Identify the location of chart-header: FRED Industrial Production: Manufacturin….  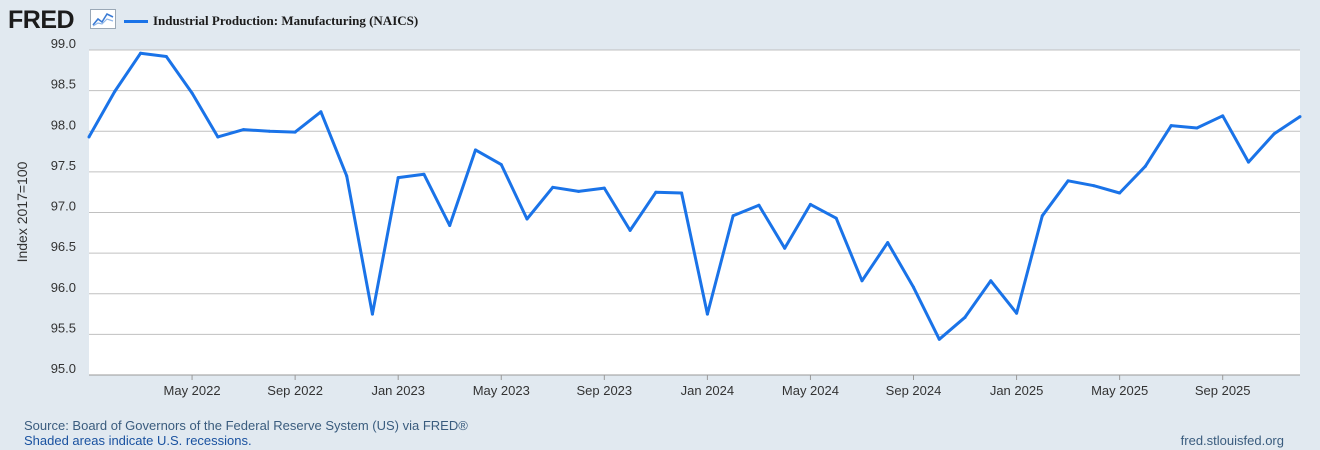
(660, 22).